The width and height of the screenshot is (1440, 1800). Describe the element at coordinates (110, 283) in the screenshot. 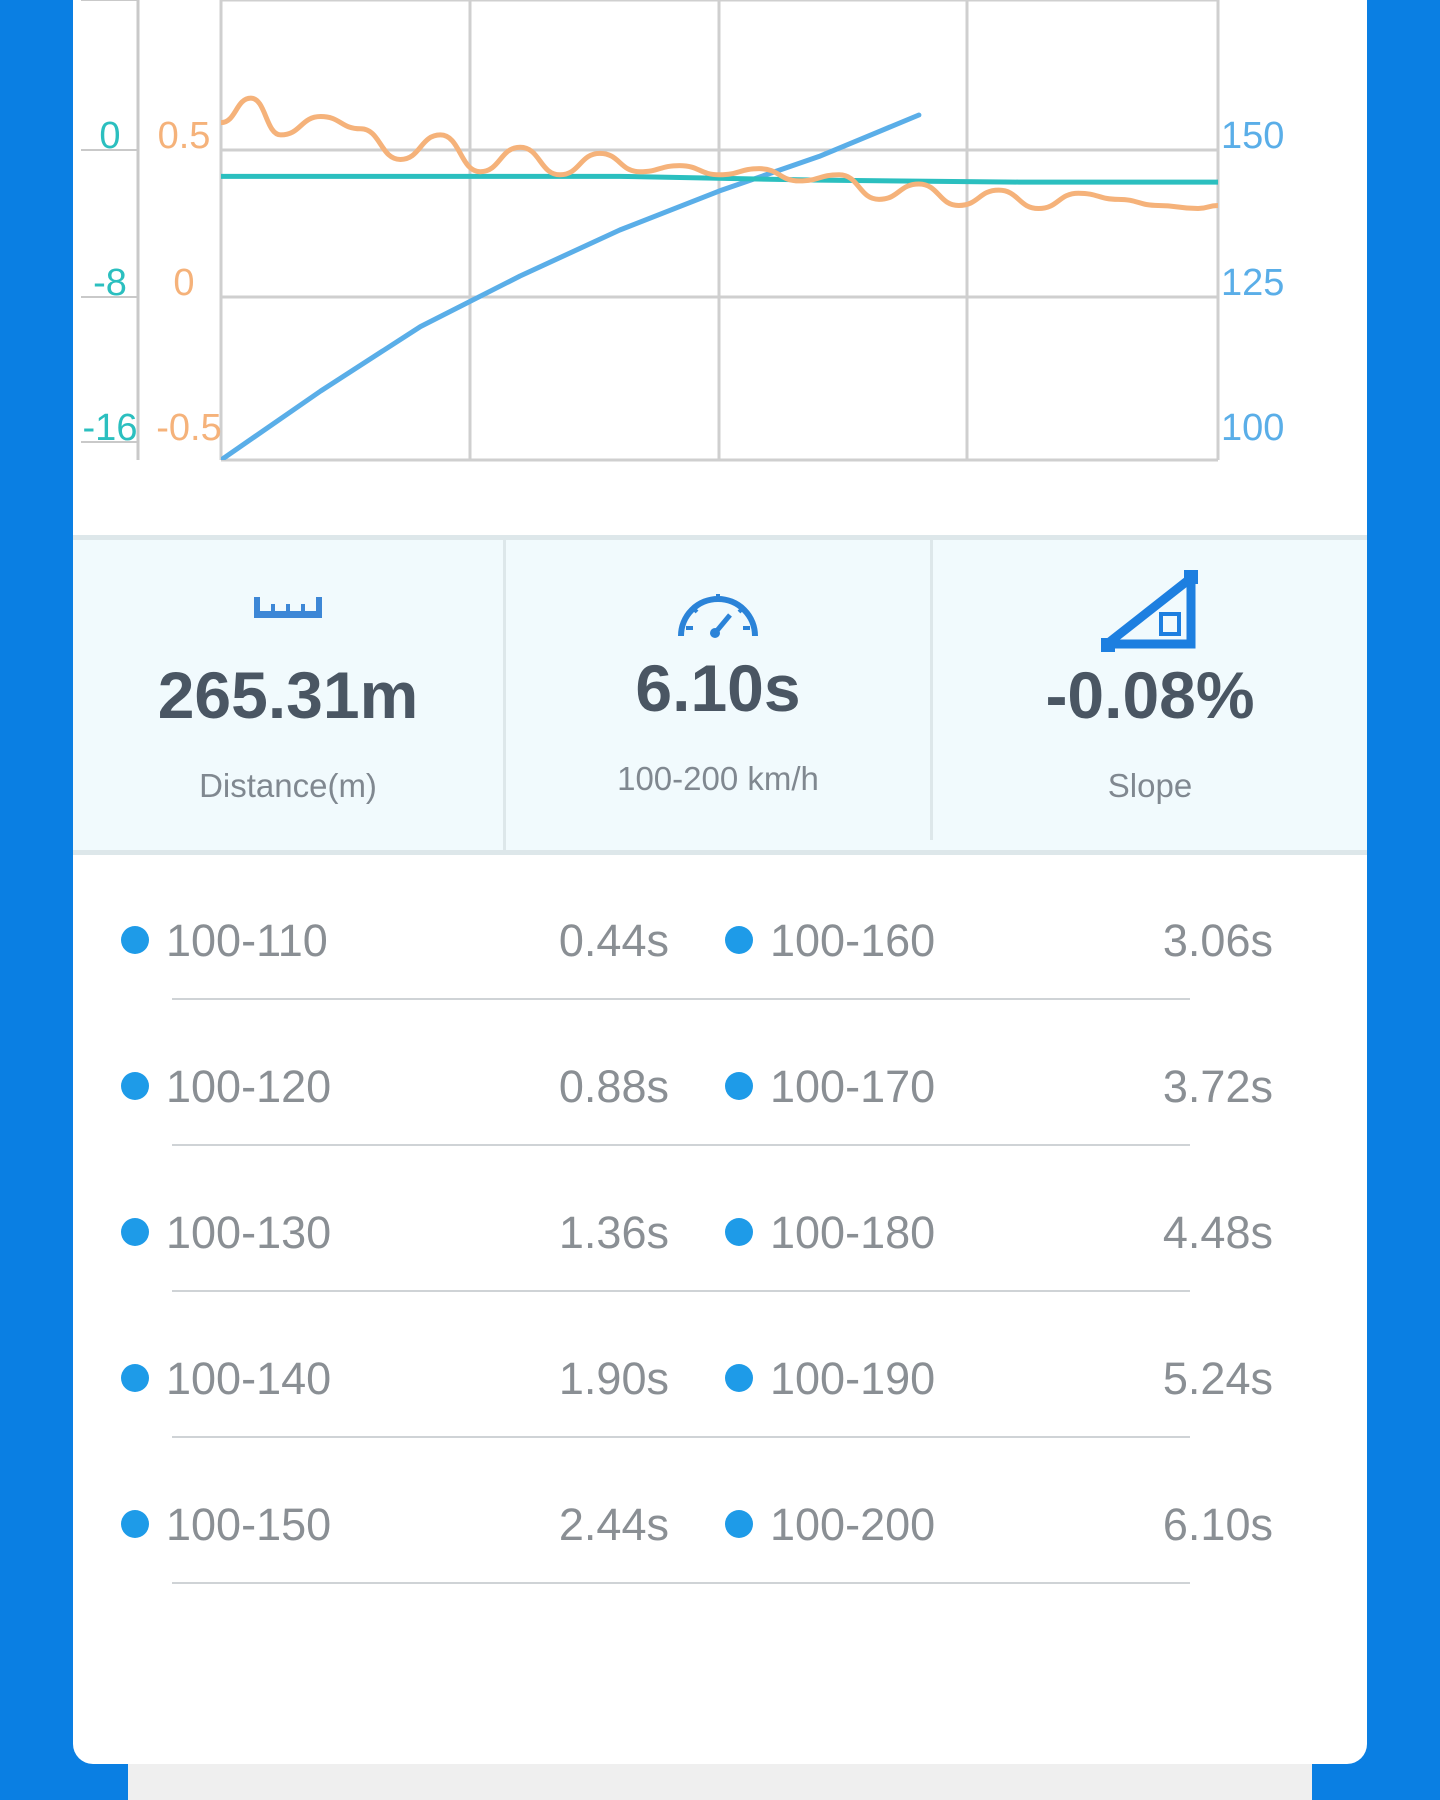

I see `tick-label: -8` at that location.